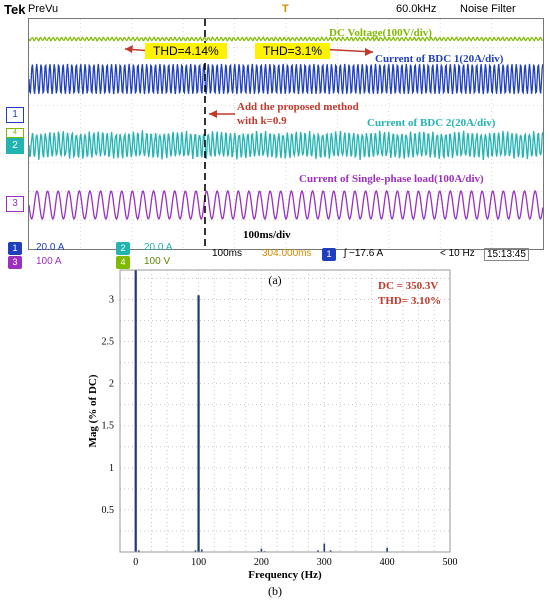 The height and width of the screenshot is (603, 550). What do you see at coordinates (285, 39) in the screenshot?
I see `dc-voltage-waveform` at bounding box center [285, 39].